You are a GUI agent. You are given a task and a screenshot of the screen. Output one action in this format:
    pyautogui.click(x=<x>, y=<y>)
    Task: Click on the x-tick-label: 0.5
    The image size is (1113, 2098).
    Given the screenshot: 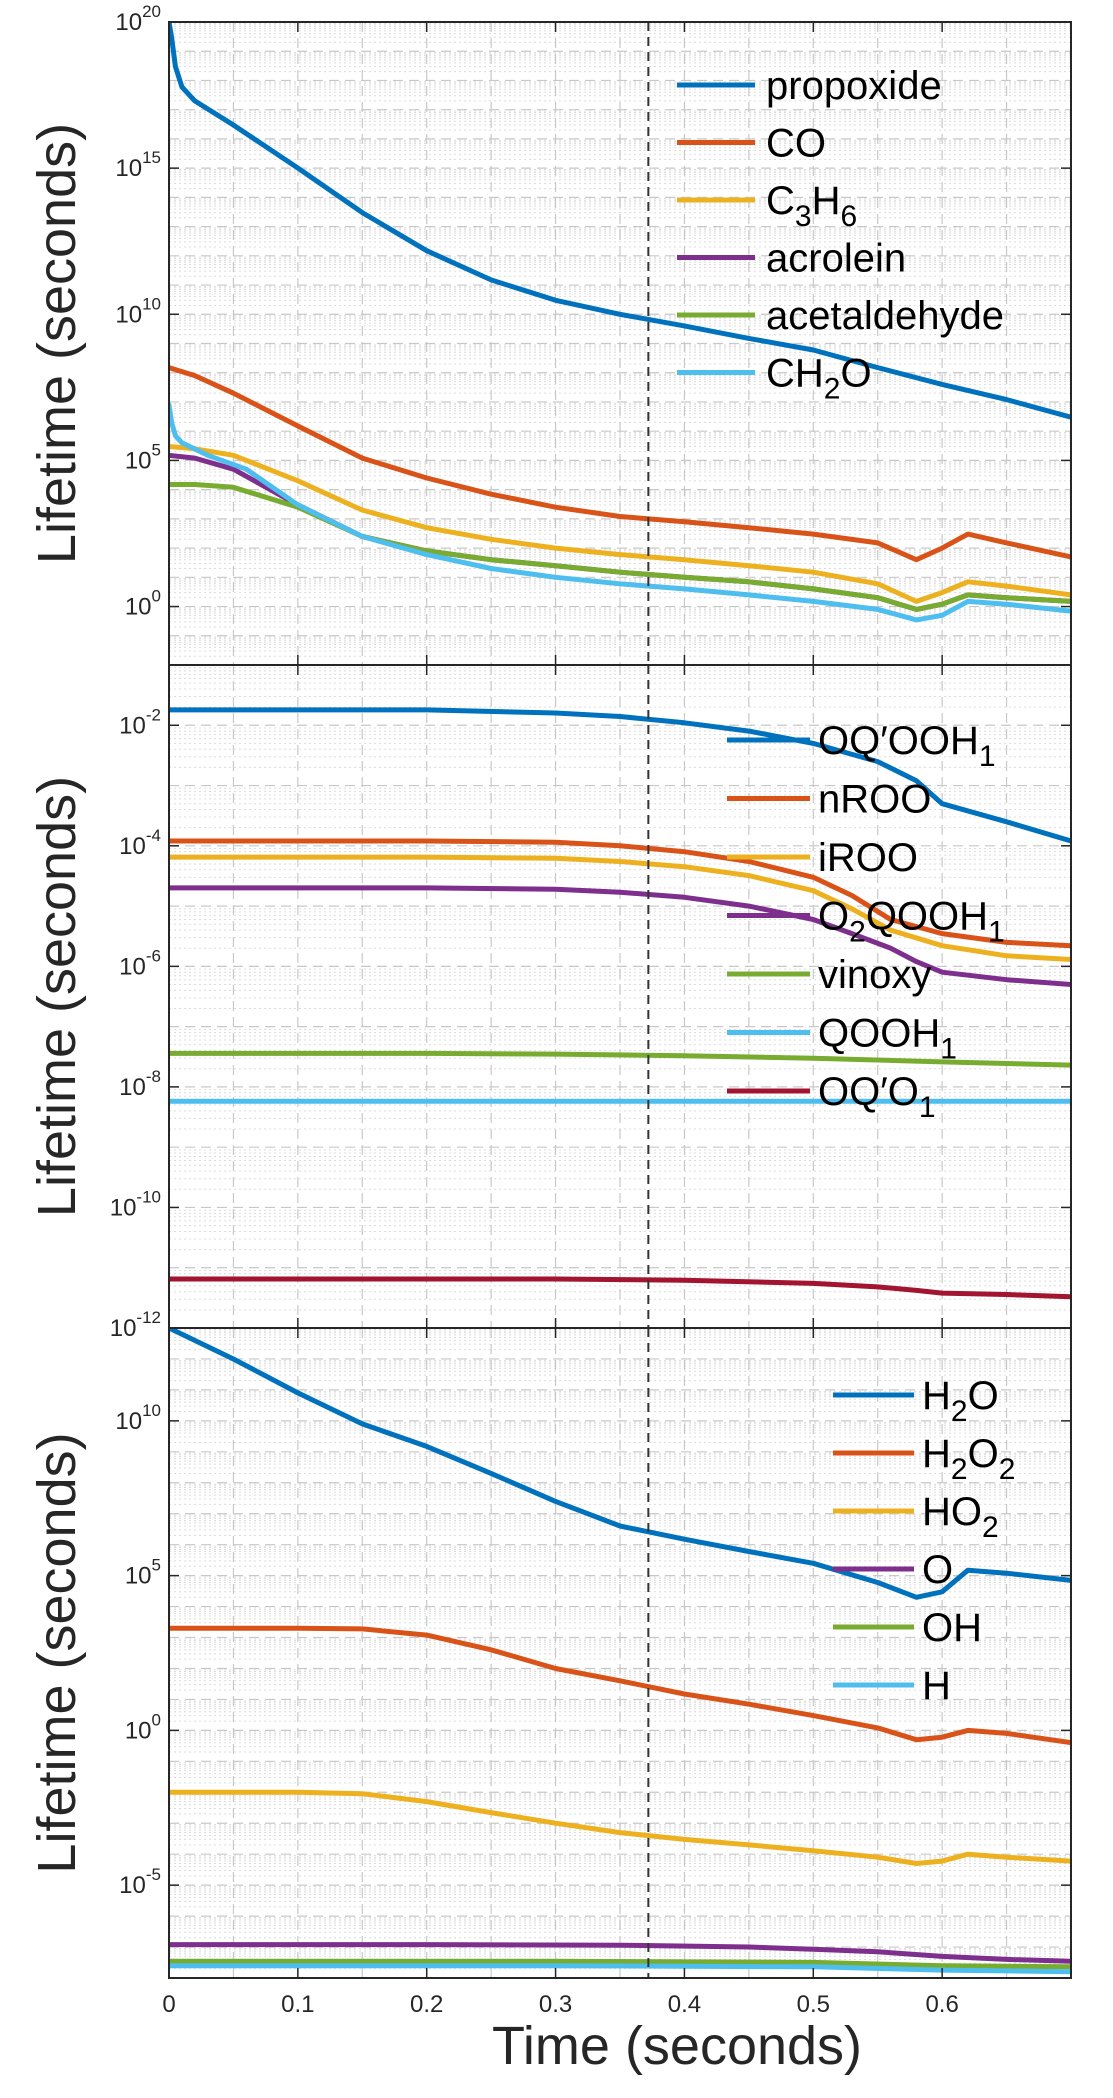 What is the action you would take?
    pyautogui.click(x=813, y=2004)
    